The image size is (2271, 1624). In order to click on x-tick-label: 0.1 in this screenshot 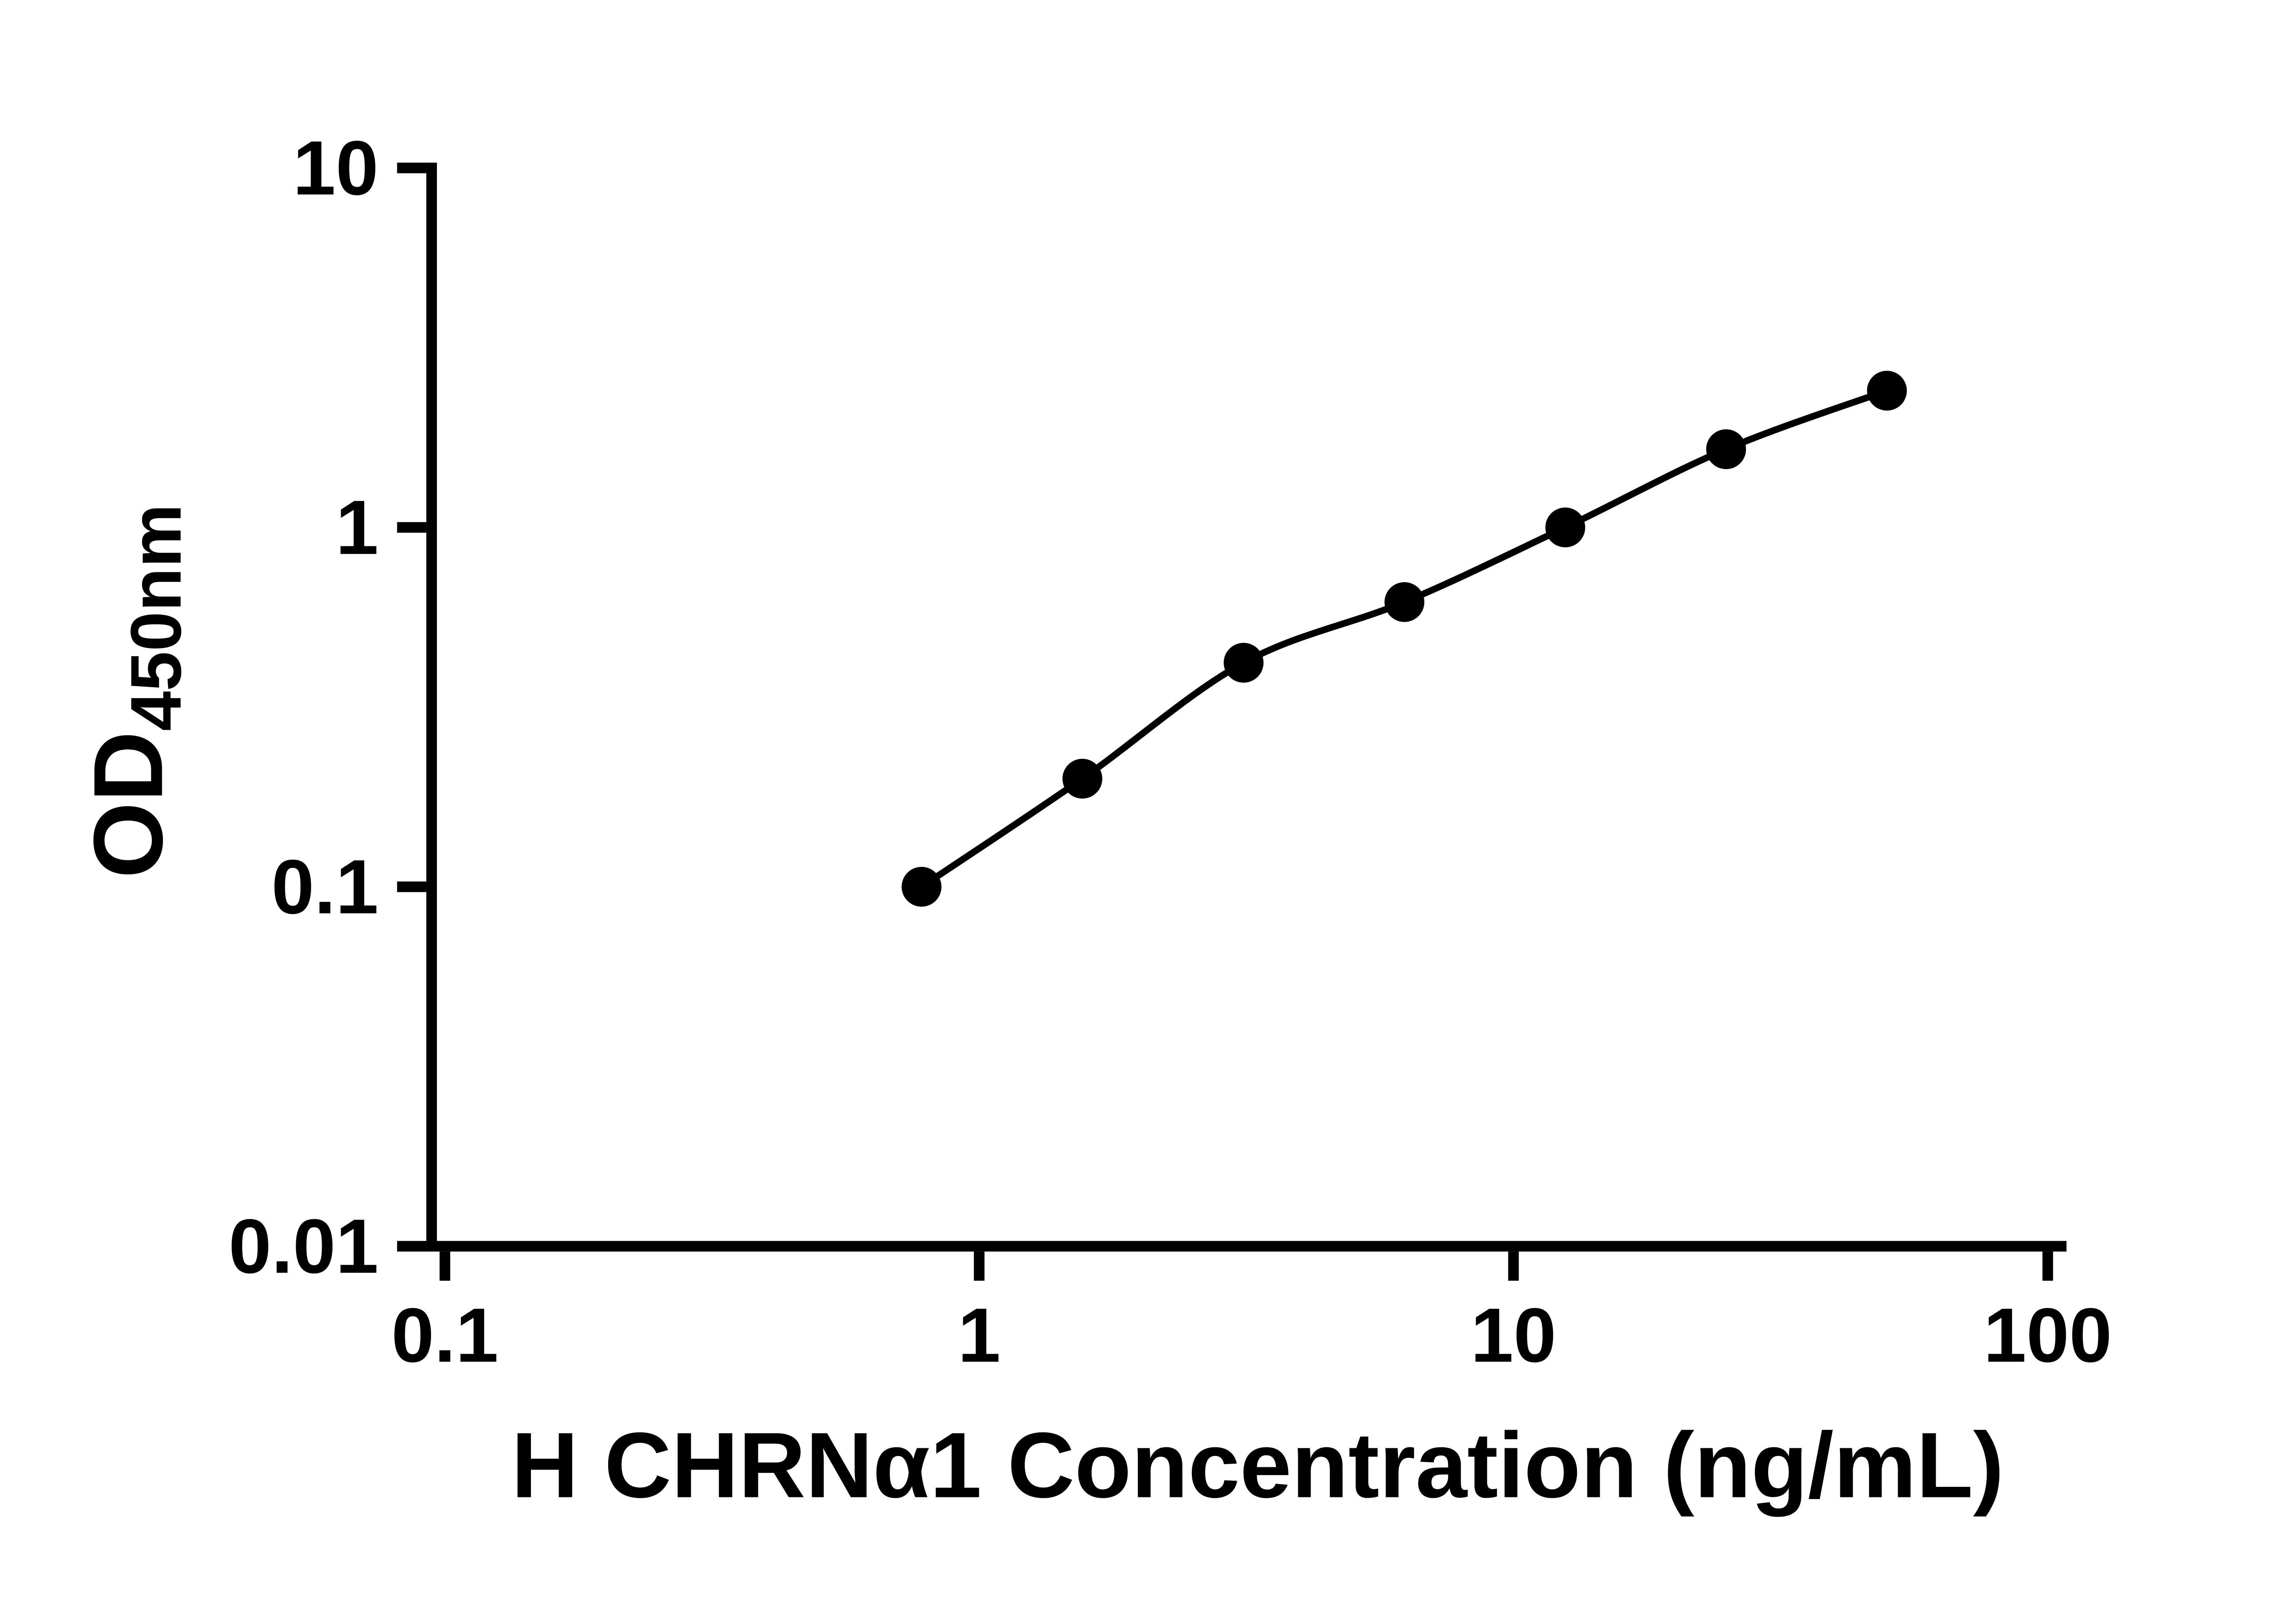, I will do `click(445, 1335)`.